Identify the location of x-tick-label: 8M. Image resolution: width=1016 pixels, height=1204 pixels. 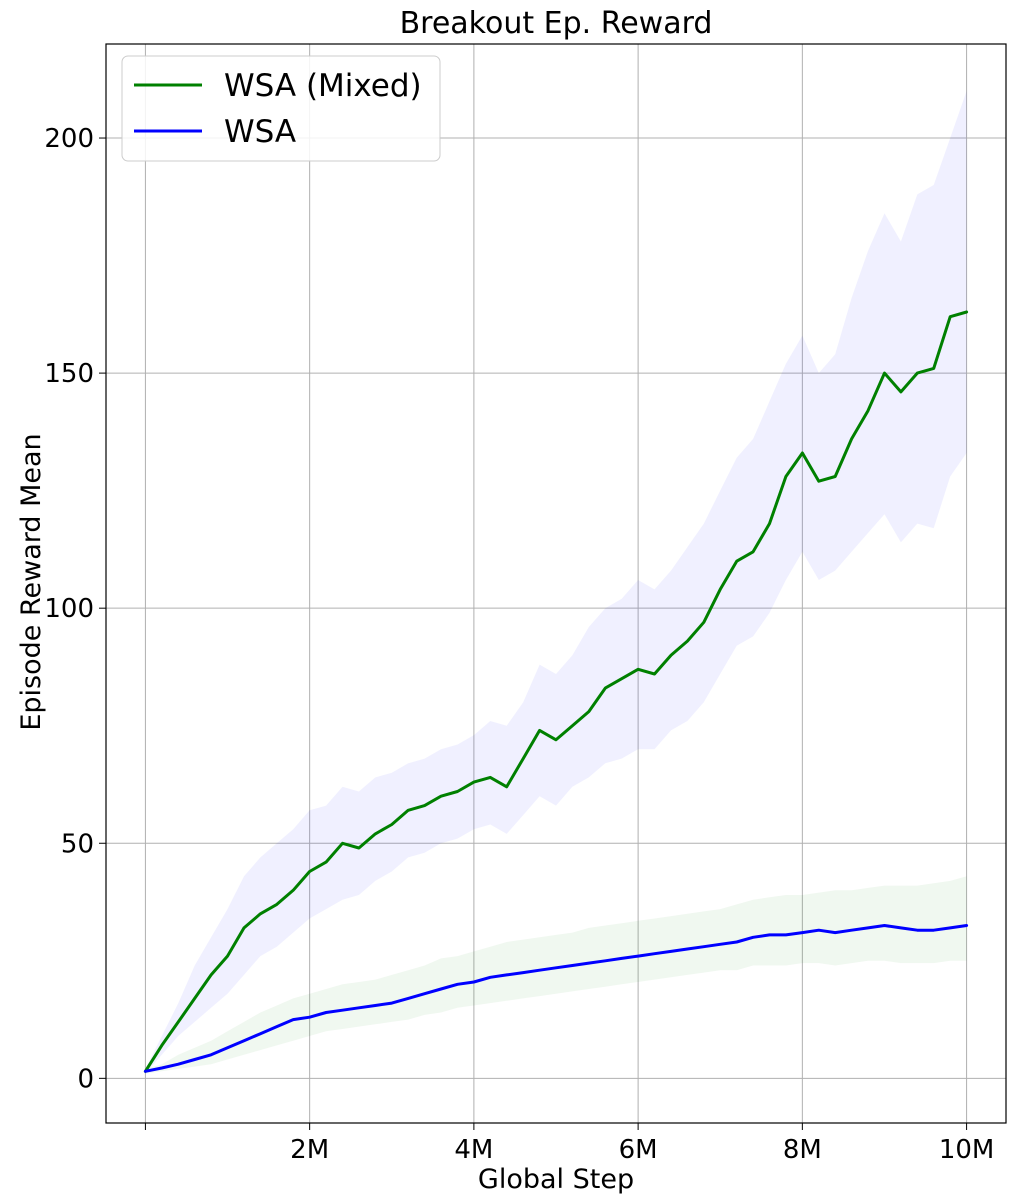
(802, 1150).